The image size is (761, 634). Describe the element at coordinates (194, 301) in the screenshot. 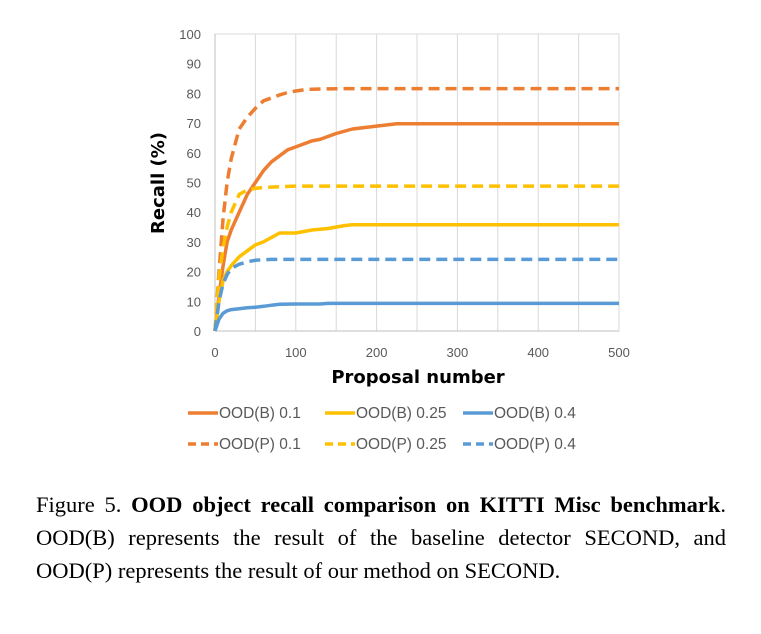

I see `y-tick-label: 10` at that location.